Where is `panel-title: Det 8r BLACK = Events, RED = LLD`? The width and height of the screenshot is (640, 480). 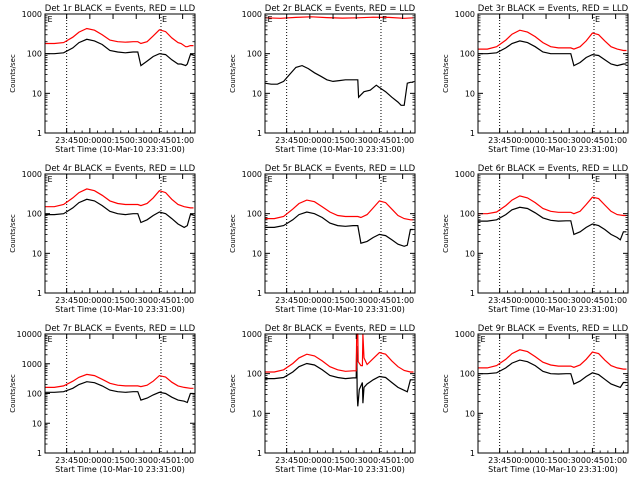 panel-title: Det 8r BLACK = Events, RED = LLD is located at coordinates (340, 329).